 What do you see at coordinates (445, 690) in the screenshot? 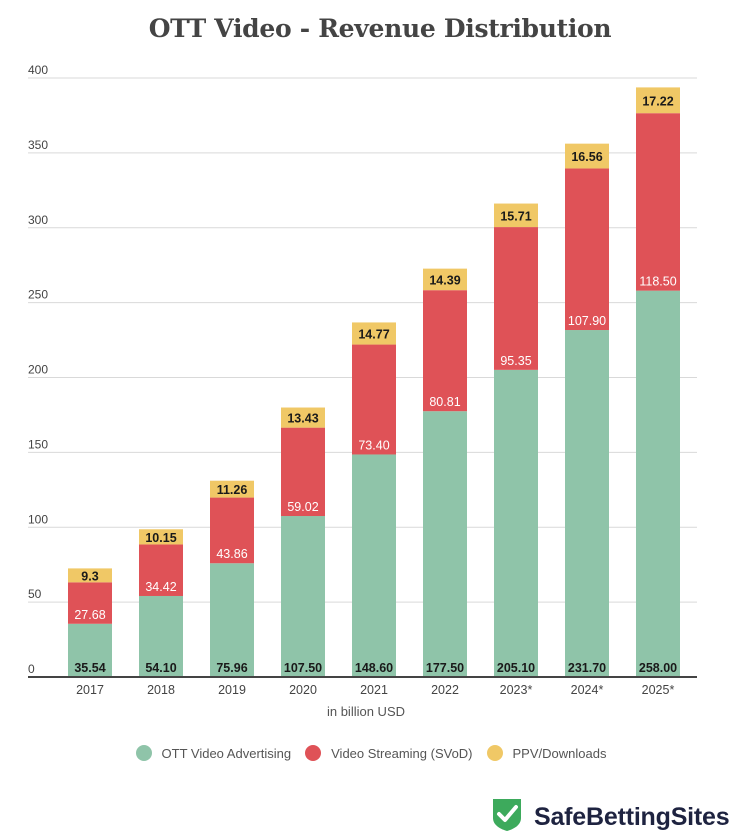
I see `x-tick-label: 2022` at bounding box center [445, 690].